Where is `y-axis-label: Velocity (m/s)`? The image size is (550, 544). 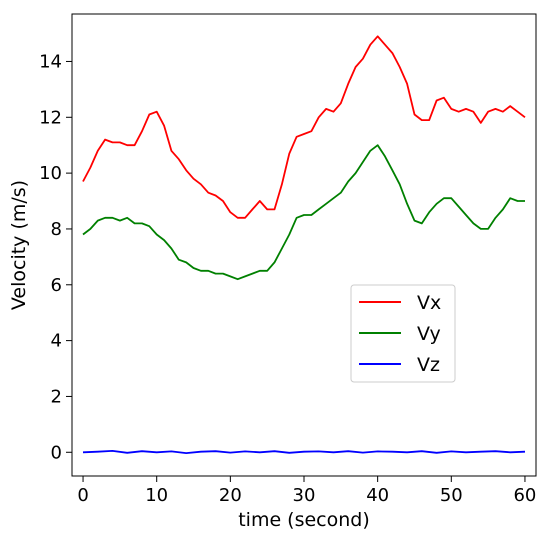 y-axis-label: Velocity (m/s) is located at coordinates (19, 245).